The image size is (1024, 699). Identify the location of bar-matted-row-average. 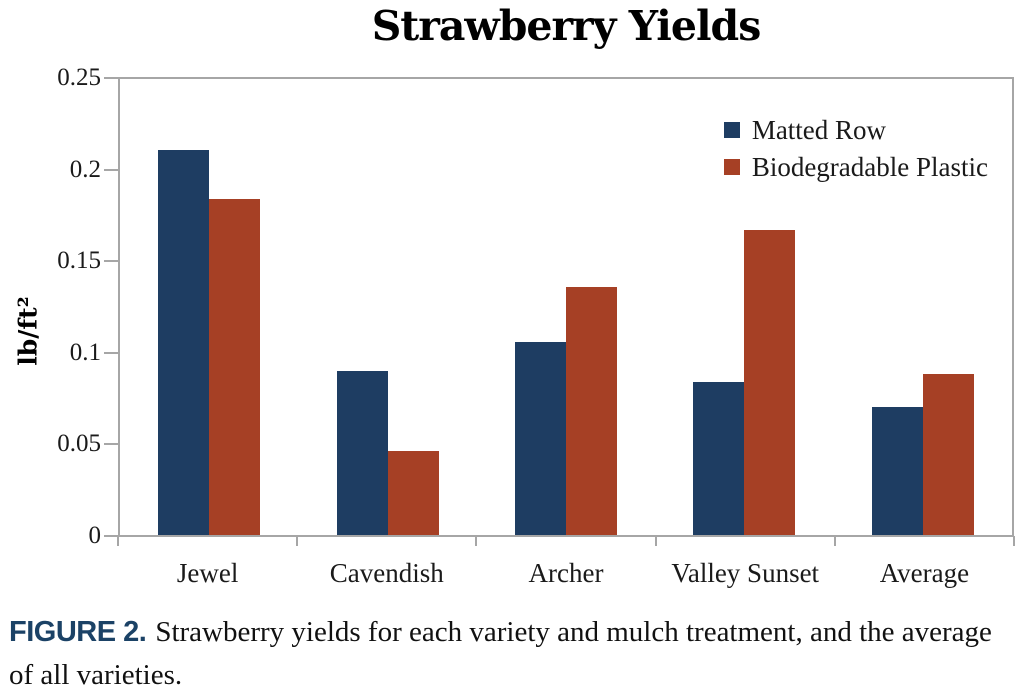
(897, 471).